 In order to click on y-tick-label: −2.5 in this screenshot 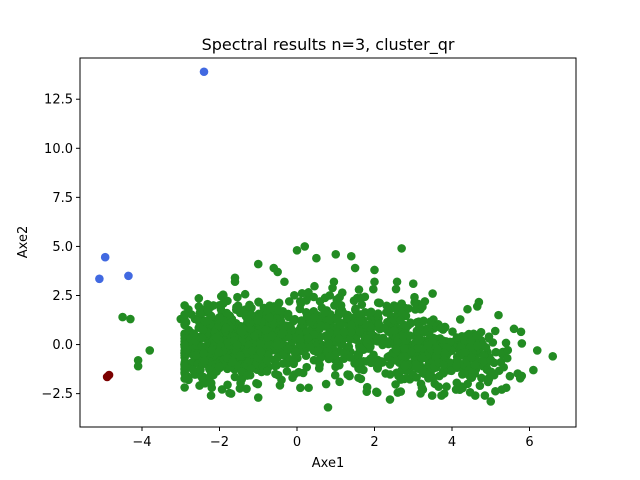, I will do `click(57, 394)`.